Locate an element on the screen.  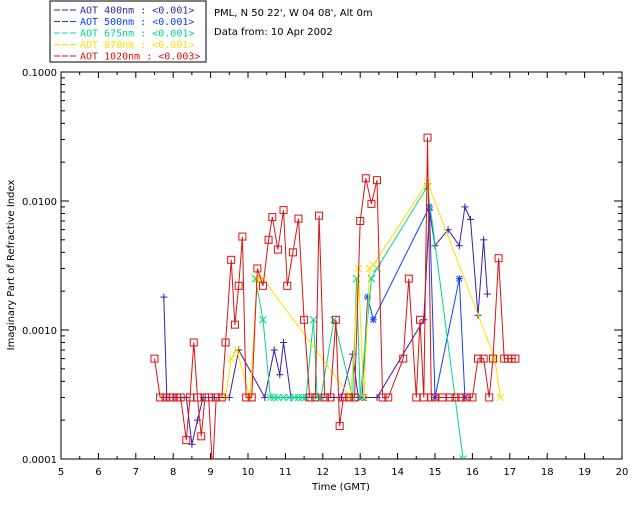
x-tick-label: 10 is located at coordinates (248, 472).